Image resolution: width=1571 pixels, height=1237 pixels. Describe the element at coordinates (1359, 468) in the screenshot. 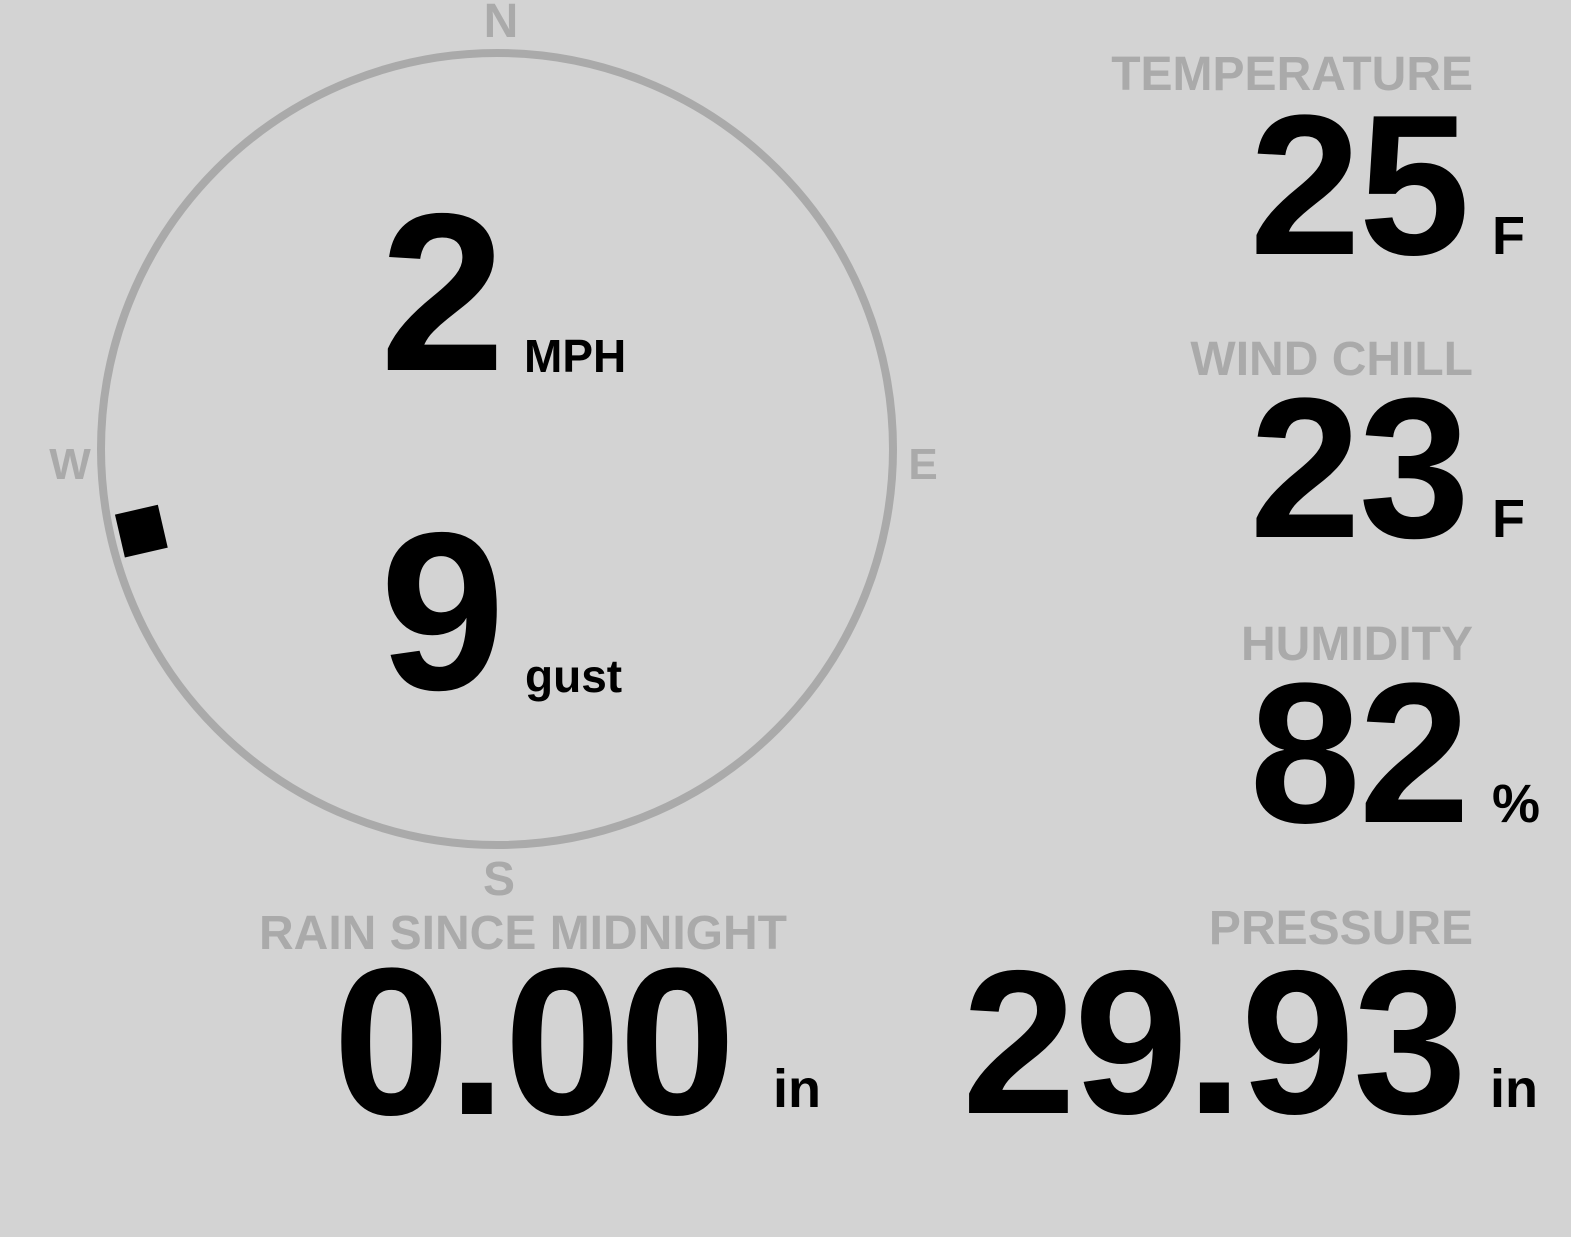

I see `wind-chill-value: 23` at that location.